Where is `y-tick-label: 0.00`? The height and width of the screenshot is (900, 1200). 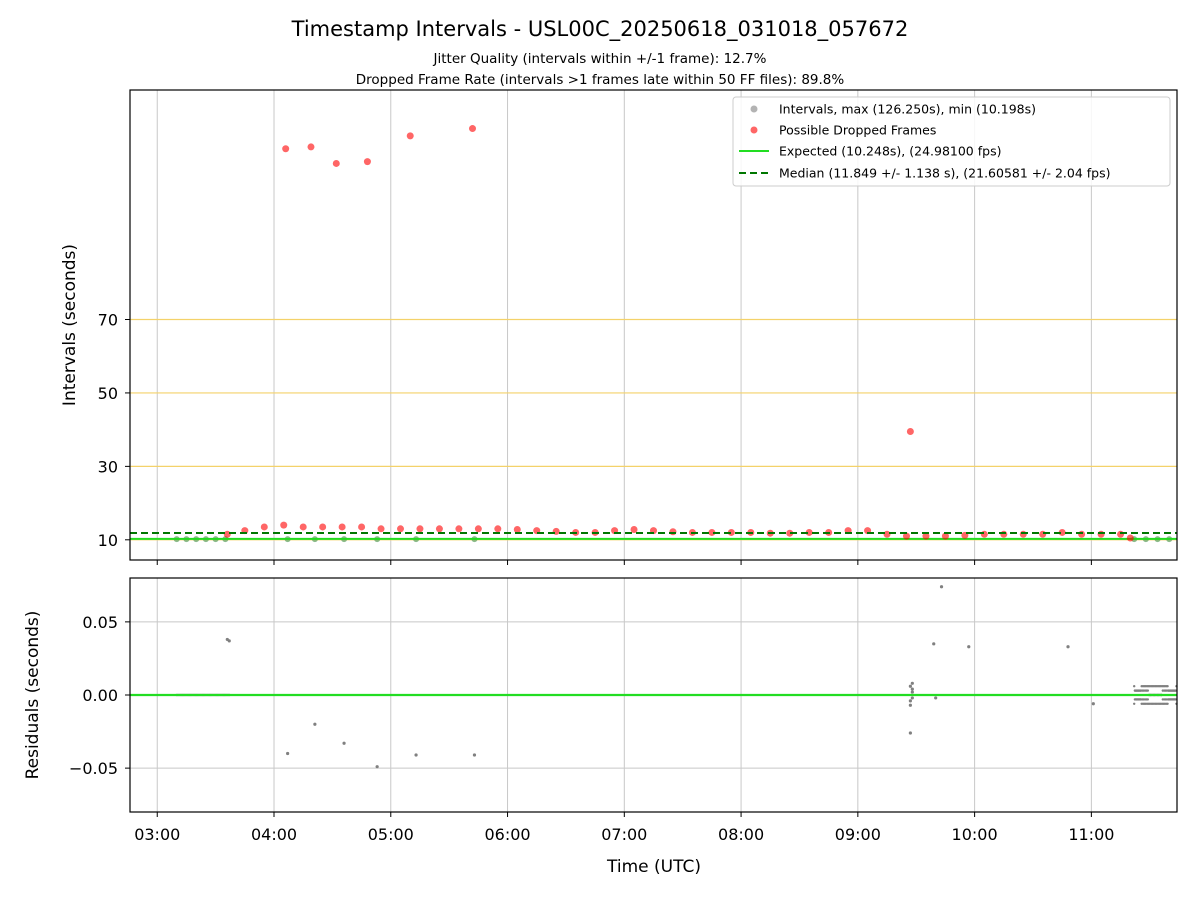 y-tick-label: 0.00 is located at coordinates (100, 695).